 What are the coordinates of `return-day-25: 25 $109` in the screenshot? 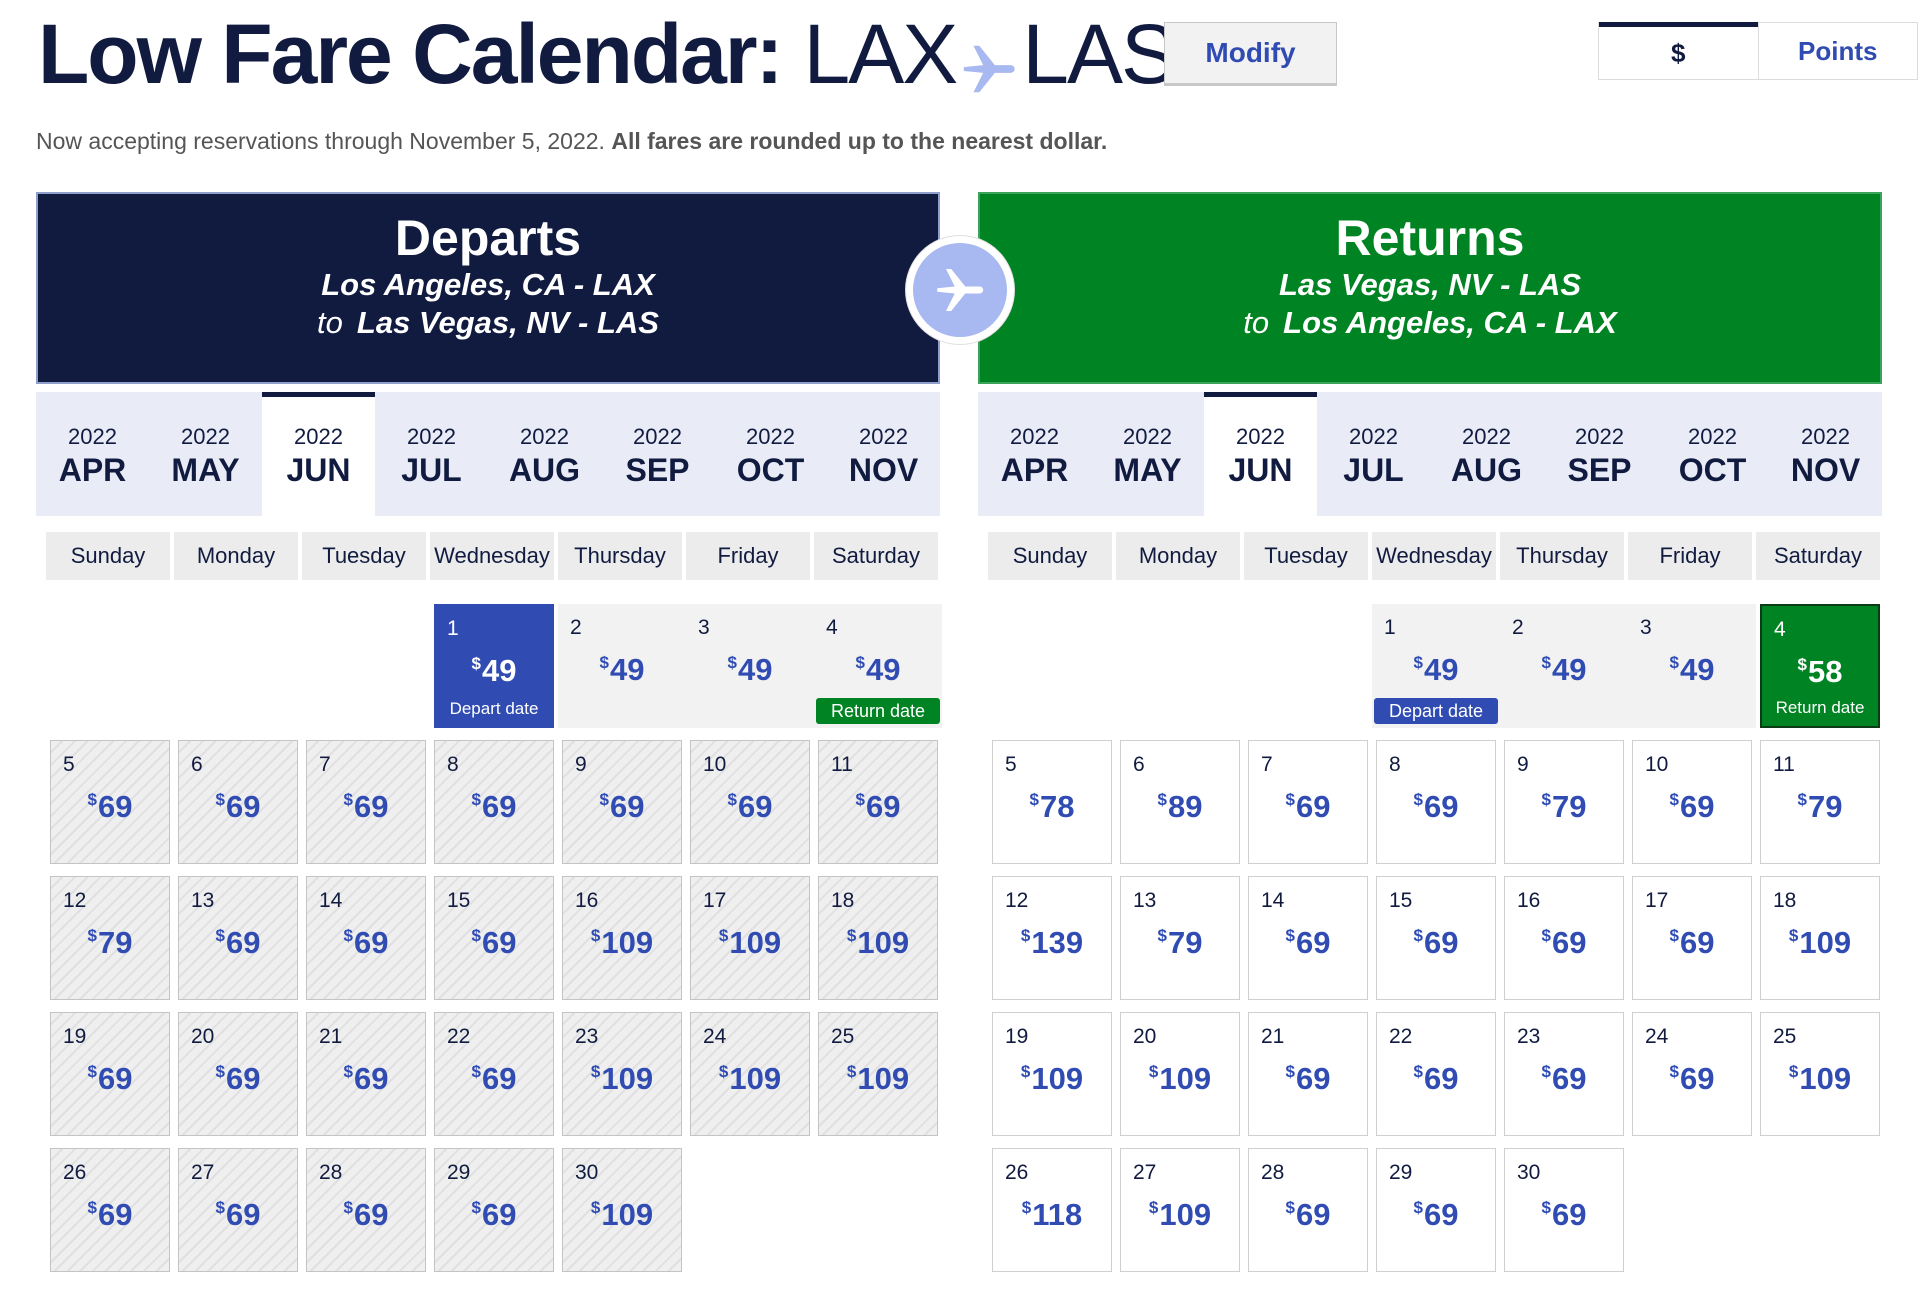 It's located at (1820, 1074).